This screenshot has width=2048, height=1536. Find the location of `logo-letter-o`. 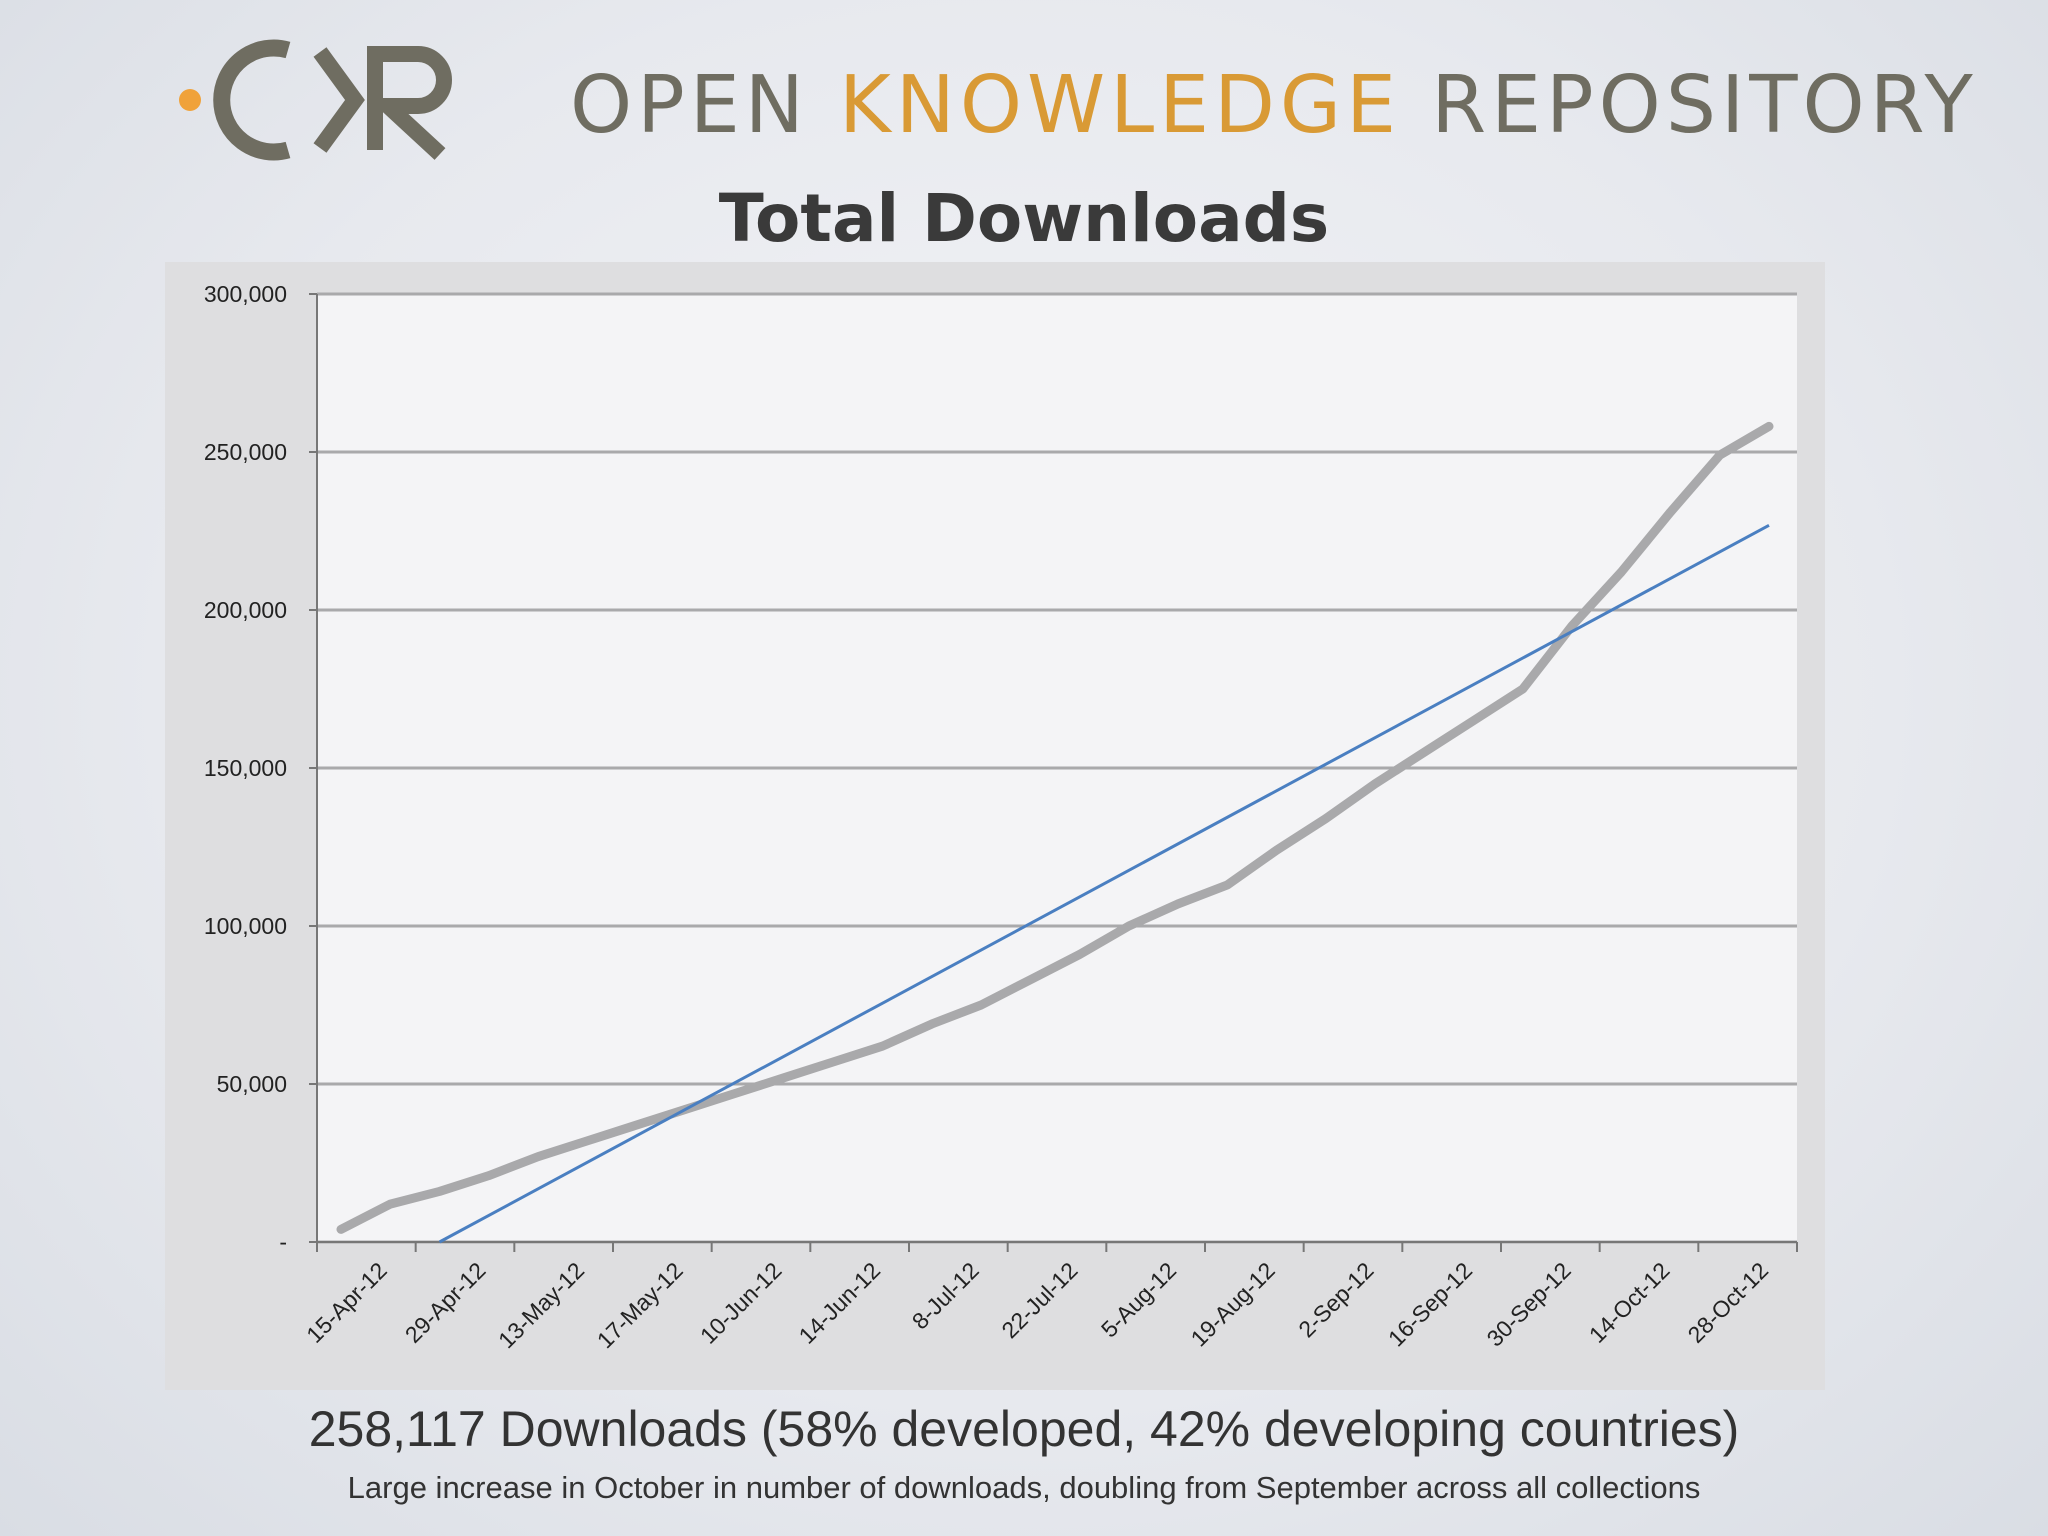

logo-letter-o is located at coordinates (252, 100).